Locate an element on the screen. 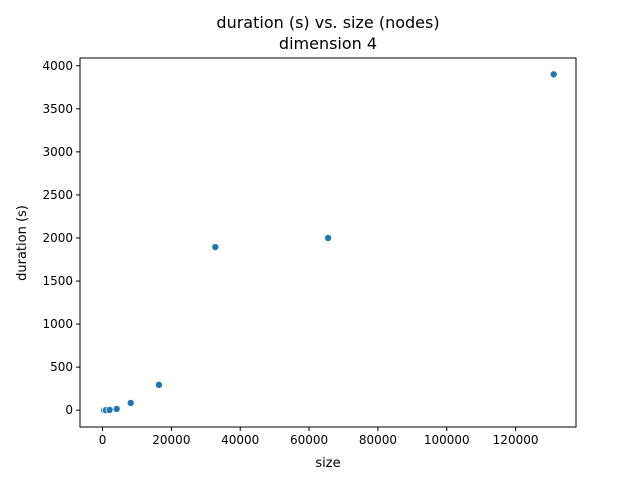 Image resolution: width=640 pixels, height=480 pixels. y-tick-label: 2500 is located at coordinates (57, 195).